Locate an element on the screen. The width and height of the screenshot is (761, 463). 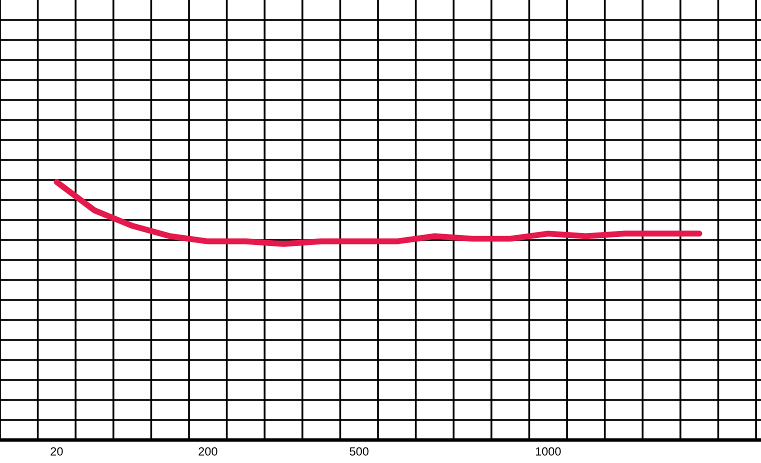
x-tick-label: 20 is located at coordinates (56, 451).